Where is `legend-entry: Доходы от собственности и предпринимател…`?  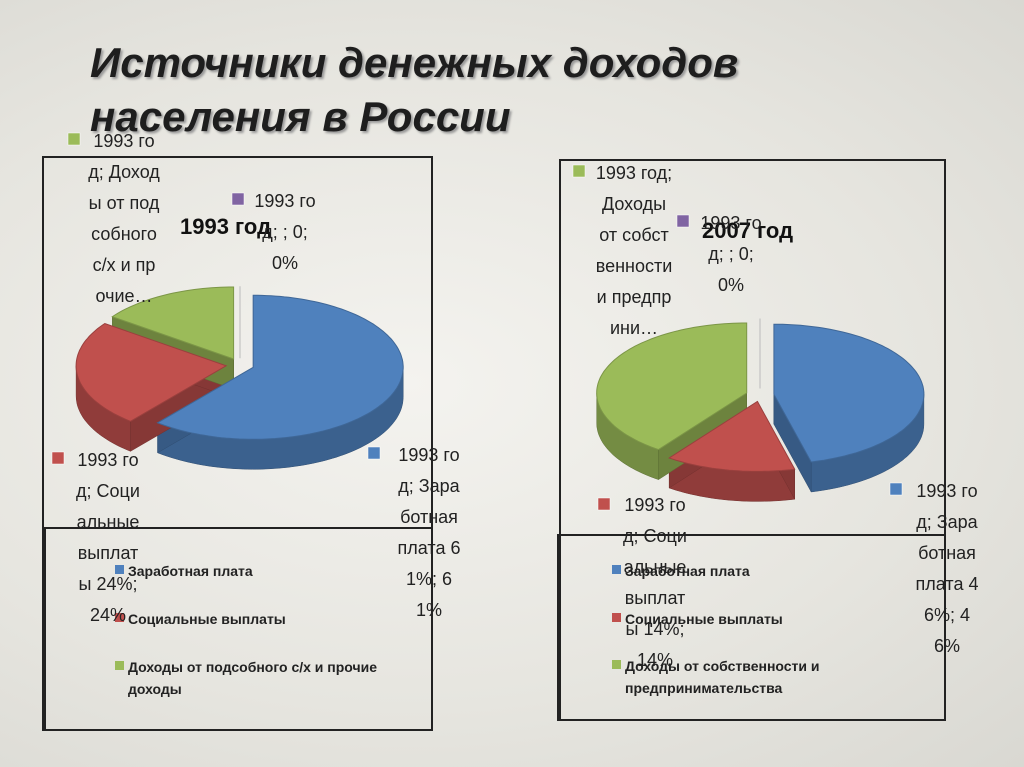 legend-entry: Доходы от собственности и предпринимател… is located at coordinates (722, 677).